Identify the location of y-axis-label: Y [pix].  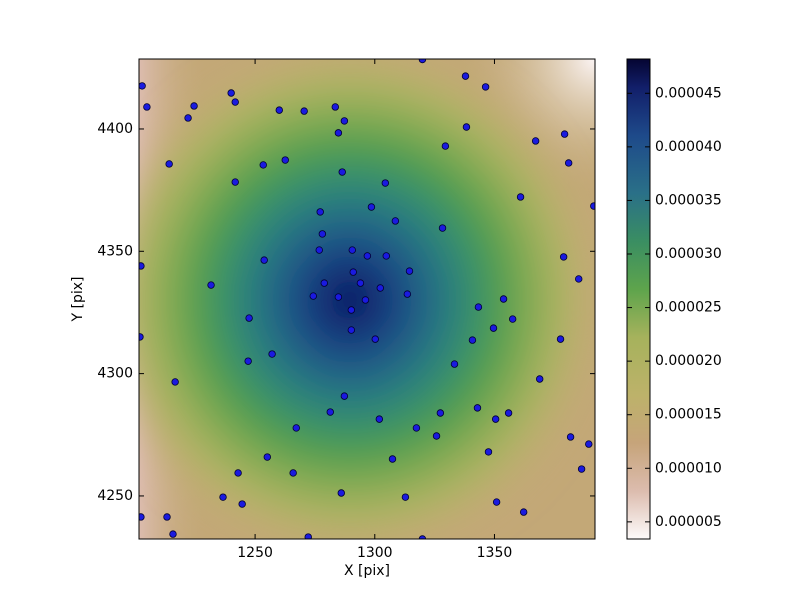
(78, 300).